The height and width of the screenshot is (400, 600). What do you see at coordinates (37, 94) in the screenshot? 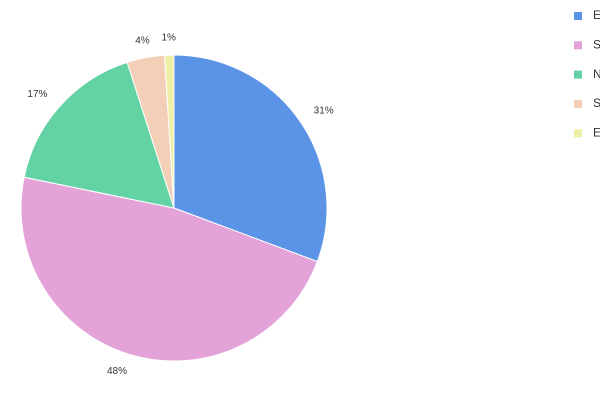
I see `slice-label: 17%` at bounding box center [37, 94].